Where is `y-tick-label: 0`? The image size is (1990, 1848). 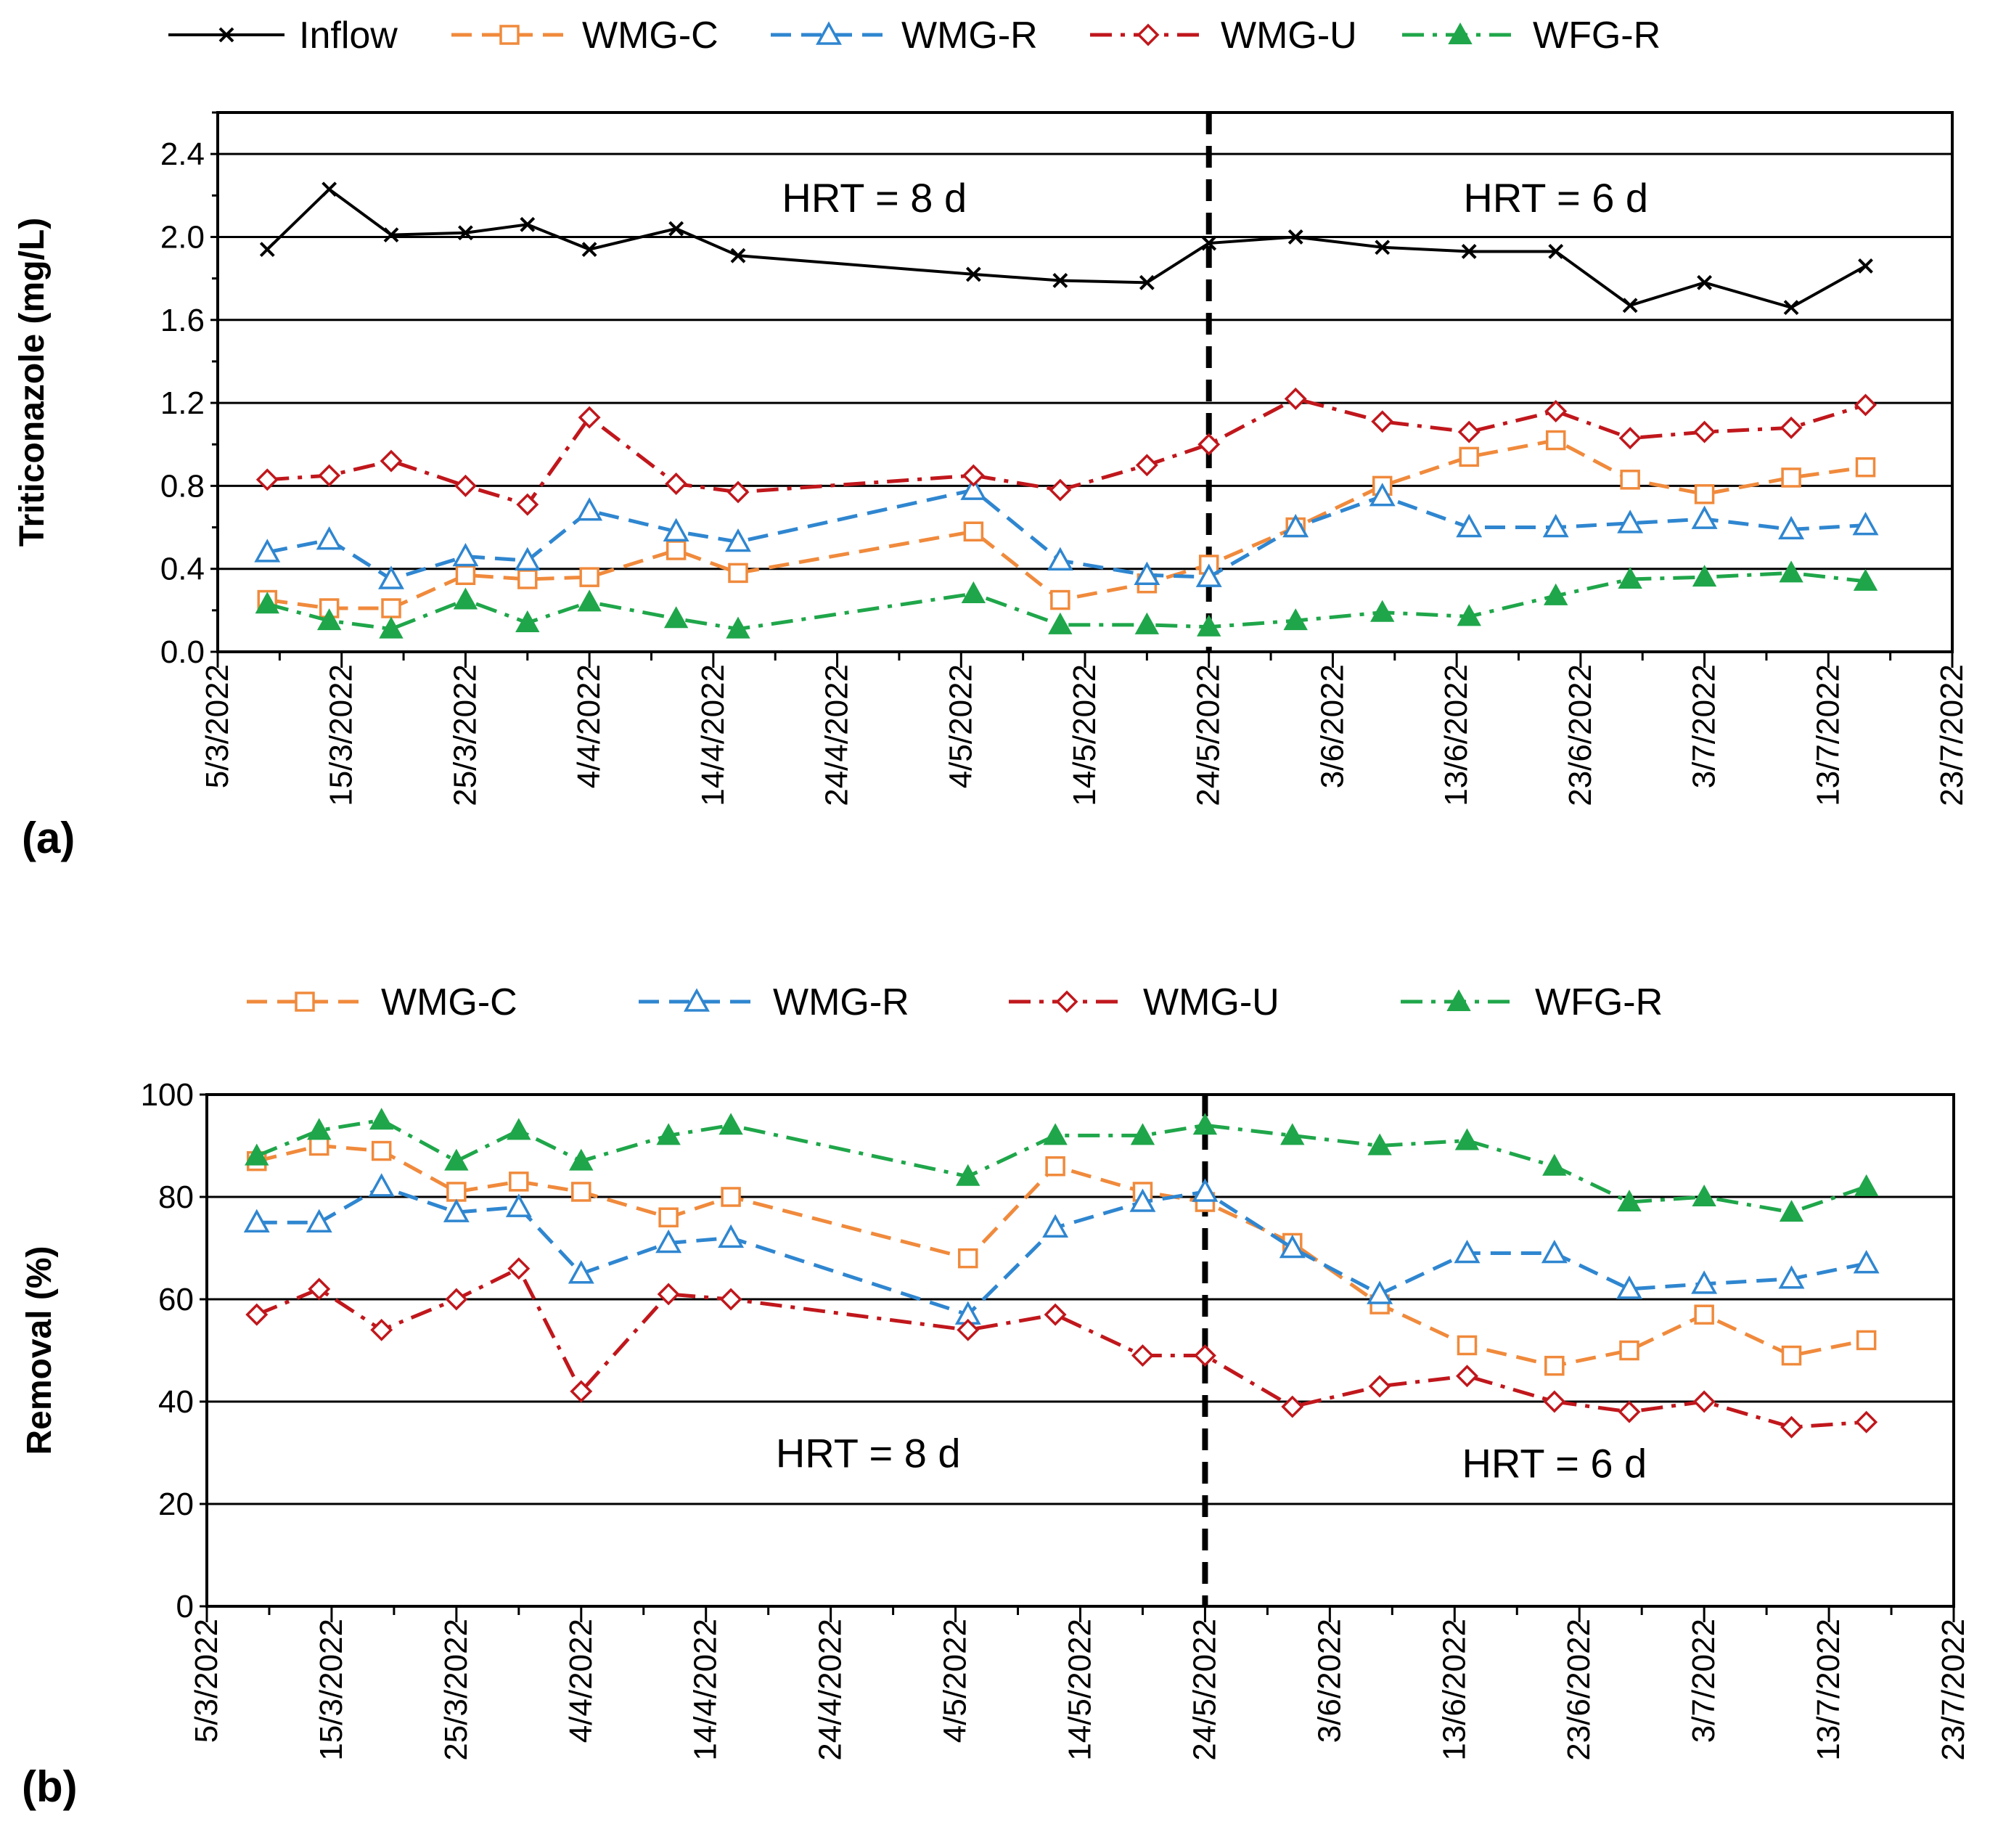 y-tick-label: 0 is located at coordinates (185, 1607).